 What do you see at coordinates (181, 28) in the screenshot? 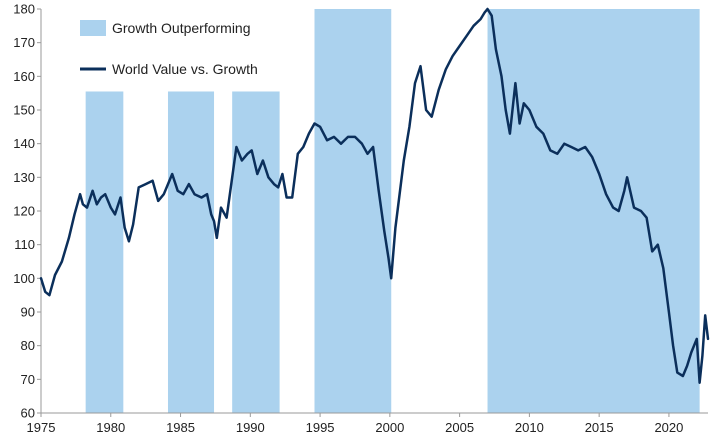
I see `legend-label-shade: Growth Outperforming` at bounding box center [181, 28].